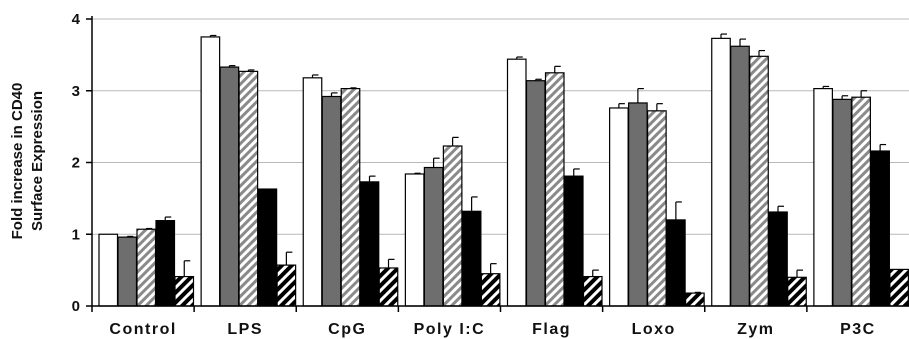  Describe the element at coordinates (37, 161) in the screenshot. I see `y-axis-title-line-2: Surface Expression` at that location.